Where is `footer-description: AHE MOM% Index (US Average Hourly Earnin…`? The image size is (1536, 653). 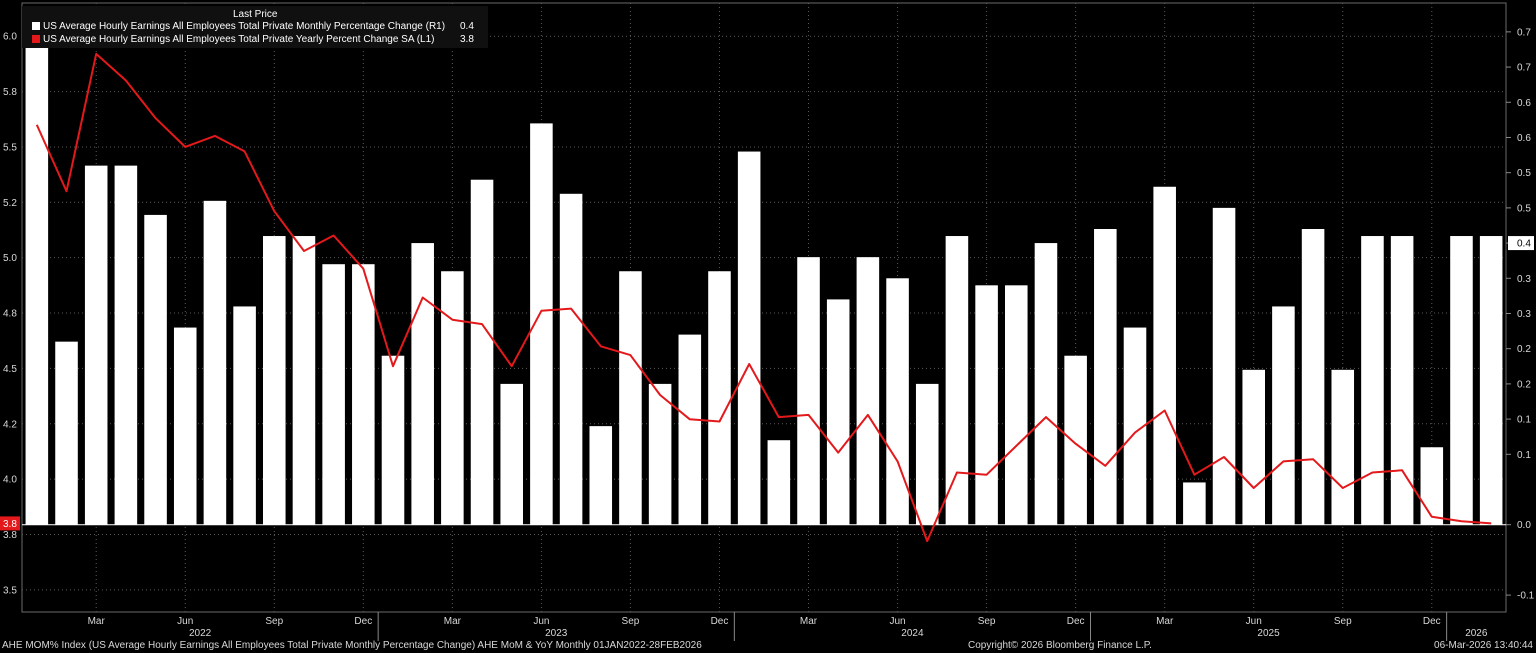
footer-description: AHE MOM% Index (US Average Hourly Earnin… is located at coordinates (352, 645).